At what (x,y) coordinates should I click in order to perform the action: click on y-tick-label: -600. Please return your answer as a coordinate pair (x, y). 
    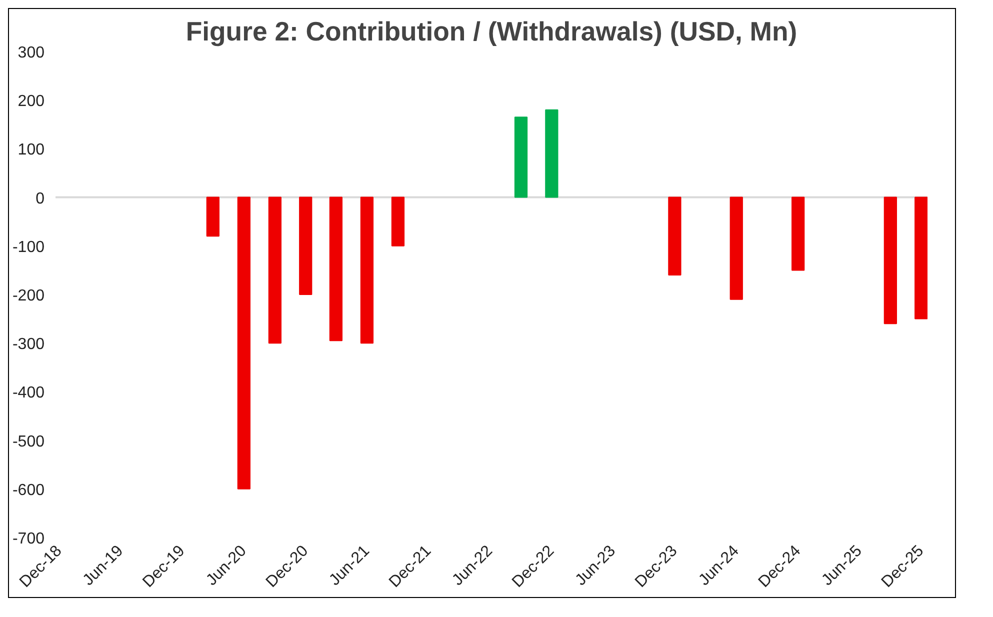
    Looking at the image, I should click on (28, 490).